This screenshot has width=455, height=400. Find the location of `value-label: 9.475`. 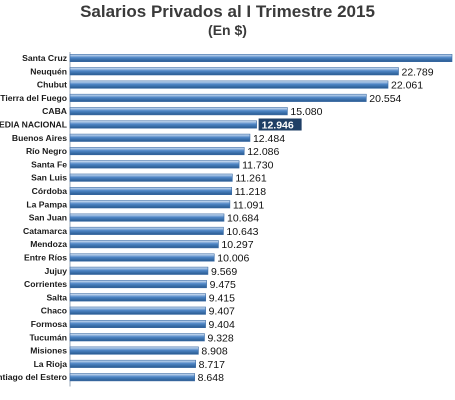

value-label: 9.475 is located at coordinates (223, 285).